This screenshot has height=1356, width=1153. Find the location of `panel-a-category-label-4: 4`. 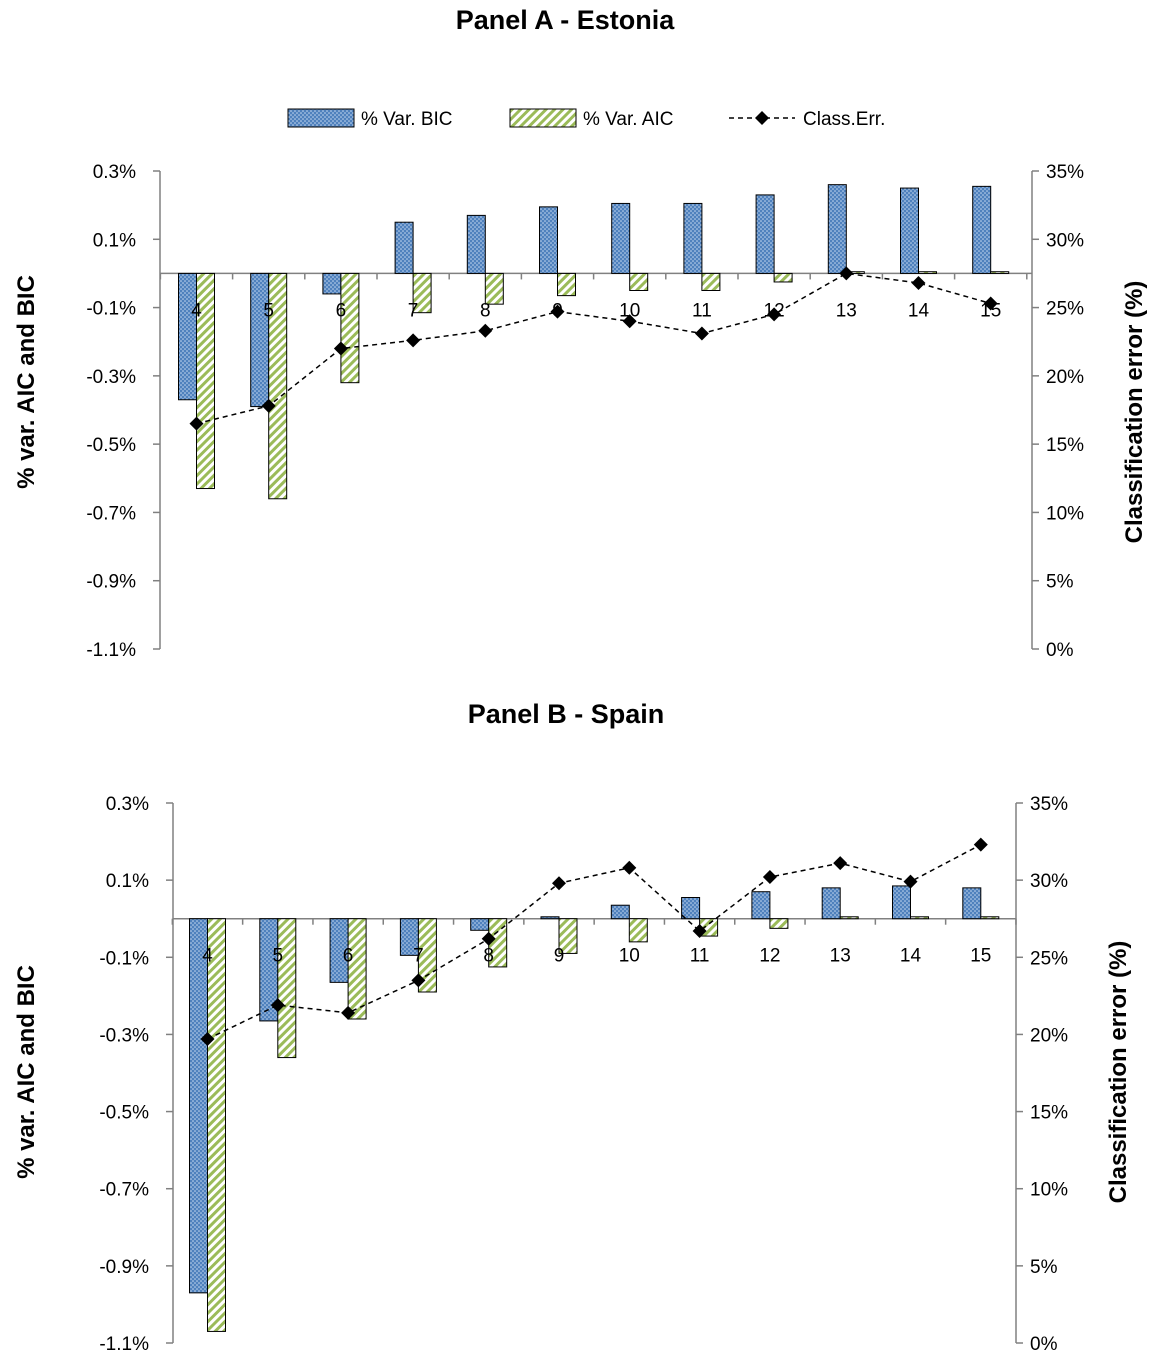

panel-a-category-label-4: 4 is located at coordinates (196, 310).